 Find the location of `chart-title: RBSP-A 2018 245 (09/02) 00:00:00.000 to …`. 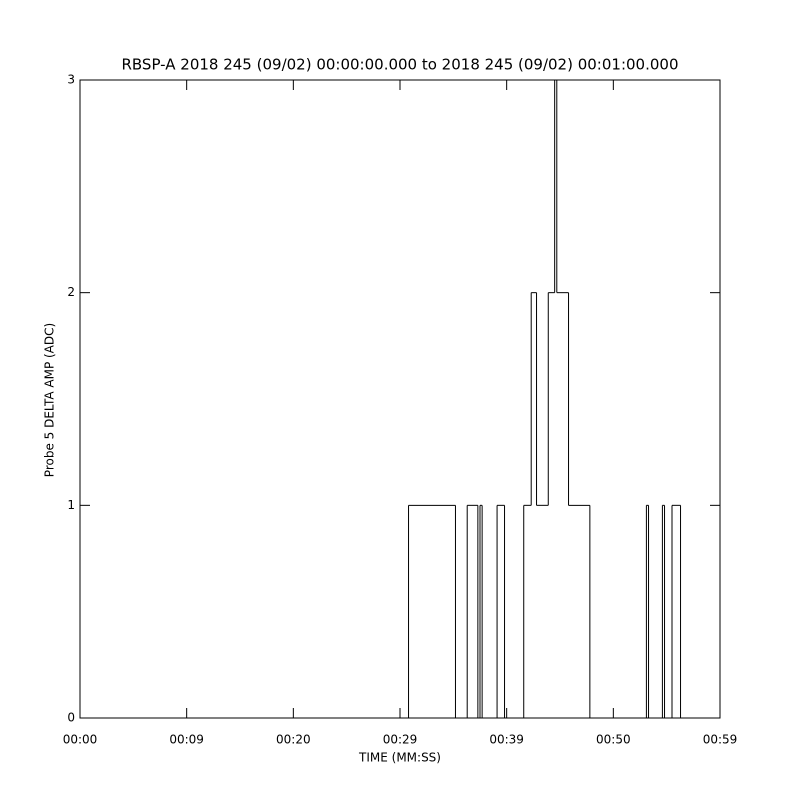

chart-title: RBSP-A 2018 245 (09/02) 00:00:00.000 to … is located at coordinates (399, 65).